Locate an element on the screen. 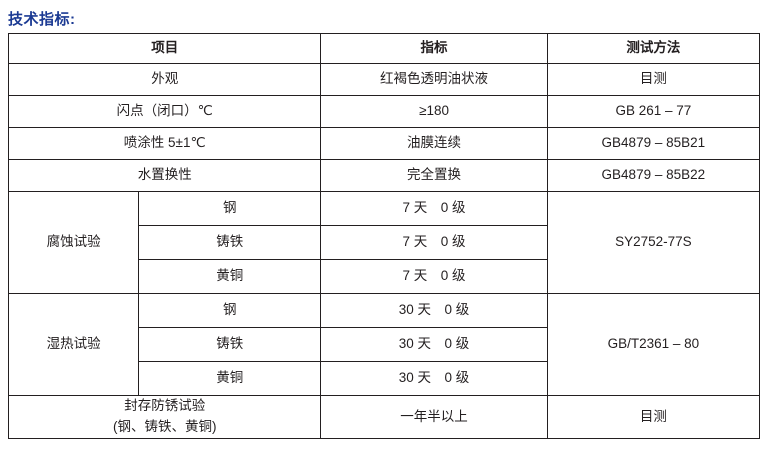 Image resolution: width=770 pixels, height=464 pixels. cell-index: ≥180 is located at coordinates (434, 111).